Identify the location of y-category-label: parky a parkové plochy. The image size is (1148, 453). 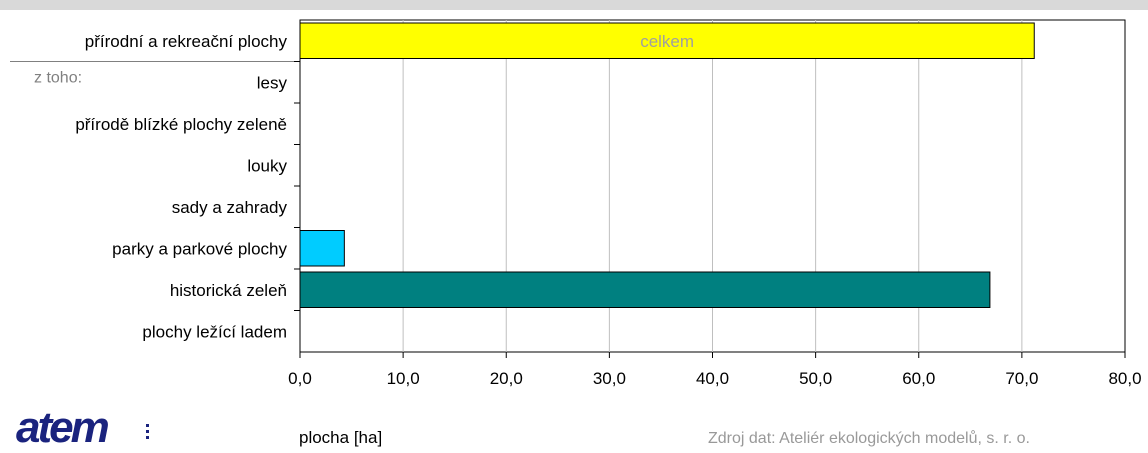
(199, 248).